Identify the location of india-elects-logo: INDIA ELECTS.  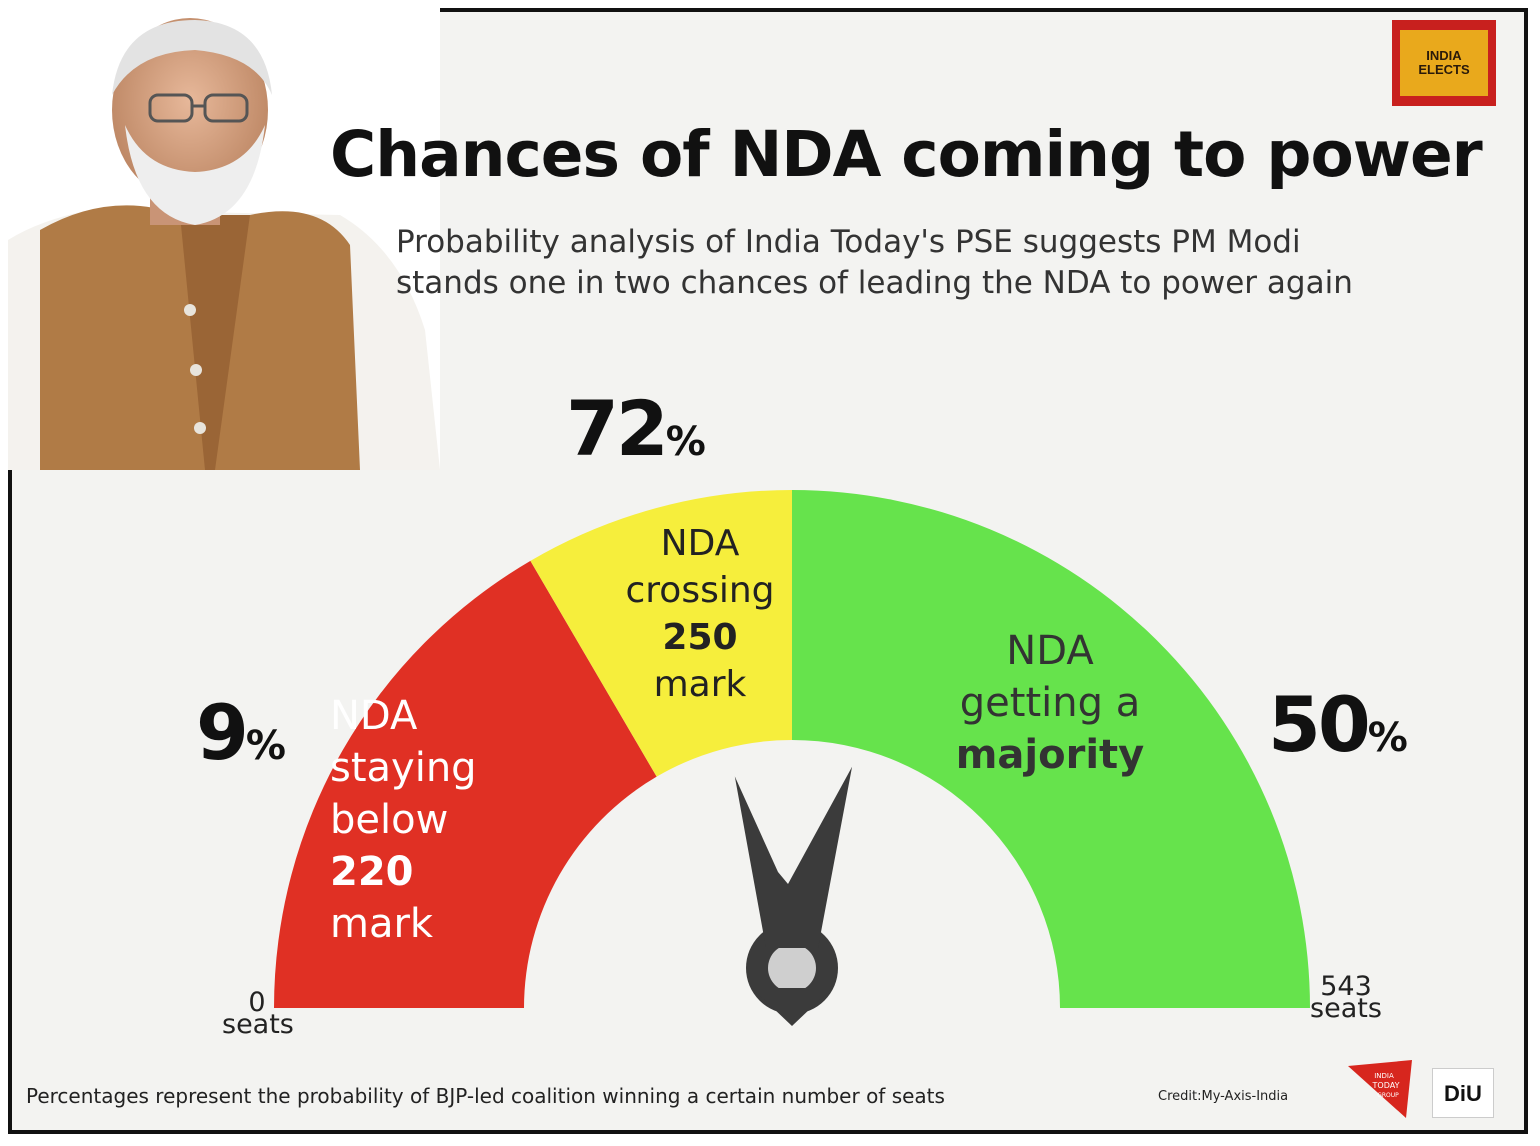
(1444, 63).